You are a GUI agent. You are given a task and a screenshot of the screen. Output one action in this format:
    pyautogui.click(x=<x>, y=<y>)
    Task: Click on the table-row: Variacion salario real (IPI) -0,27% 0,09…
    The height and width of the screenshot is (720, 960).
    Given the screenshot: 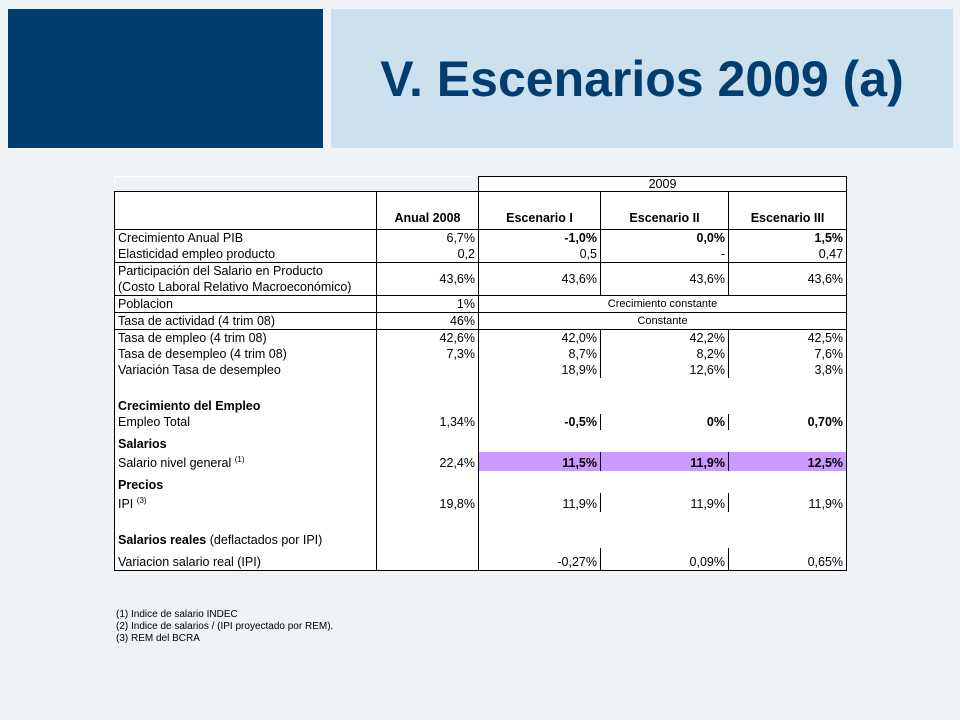 What is the action you would take?
    pyautogui.click(x=481, y=560)
    